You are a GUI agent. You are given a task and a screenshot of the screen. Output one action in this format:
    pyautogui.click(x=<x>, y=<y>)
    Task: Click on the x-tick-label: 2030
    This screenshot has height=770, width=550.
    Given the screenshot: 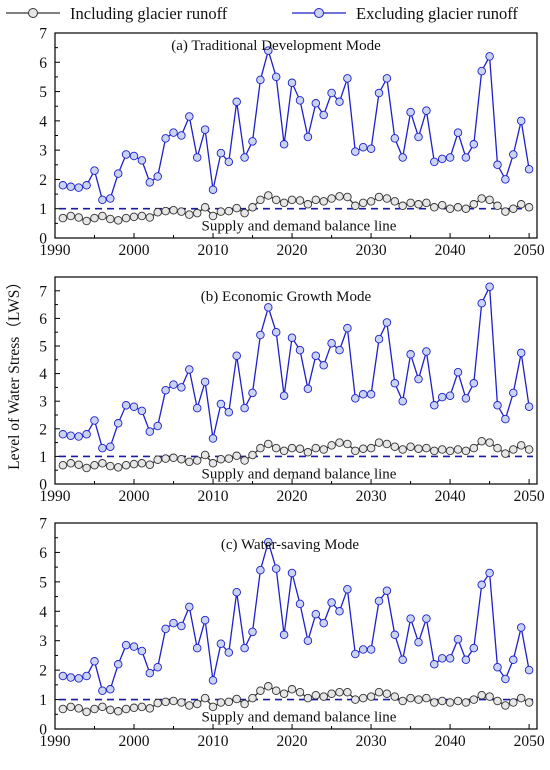 What is the action you would take?
    pyautogui.click(x=371, y=496)
    